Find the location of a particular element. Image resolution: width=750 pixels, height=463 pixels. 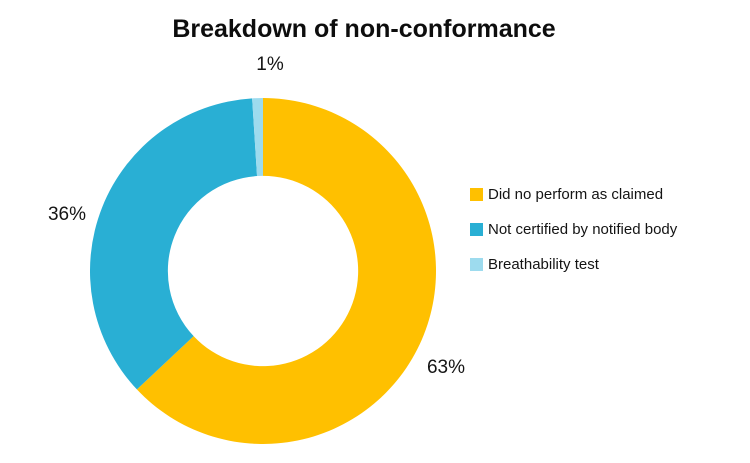

legend-item-2: Breathability test is located at coordinates (573, 264).